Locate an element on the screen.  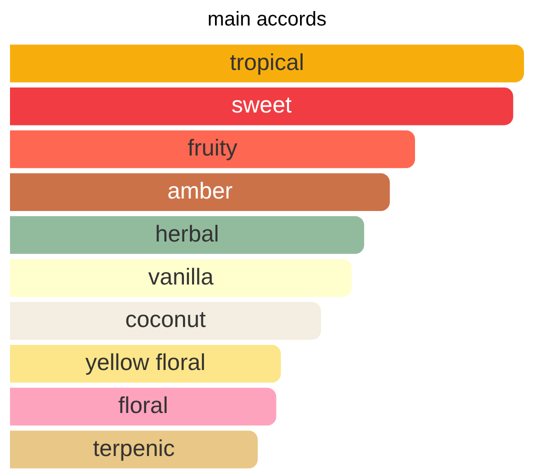
y-tick-label: floral is located at coordinates (143, 405).